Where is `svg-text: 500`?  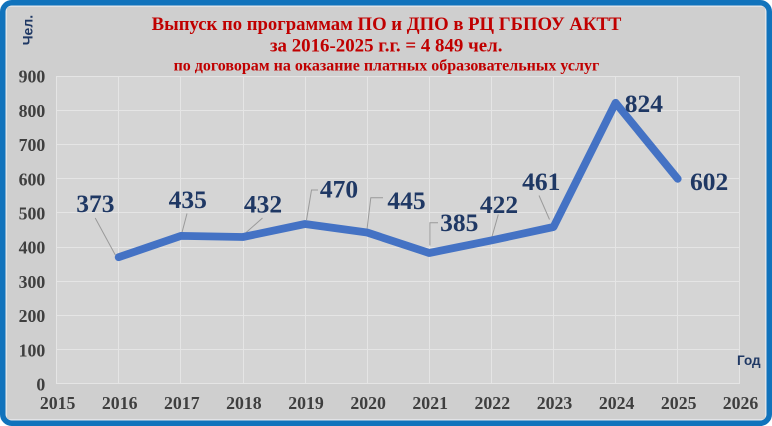
svg-text: 500 is located at coordinates (32, 214).